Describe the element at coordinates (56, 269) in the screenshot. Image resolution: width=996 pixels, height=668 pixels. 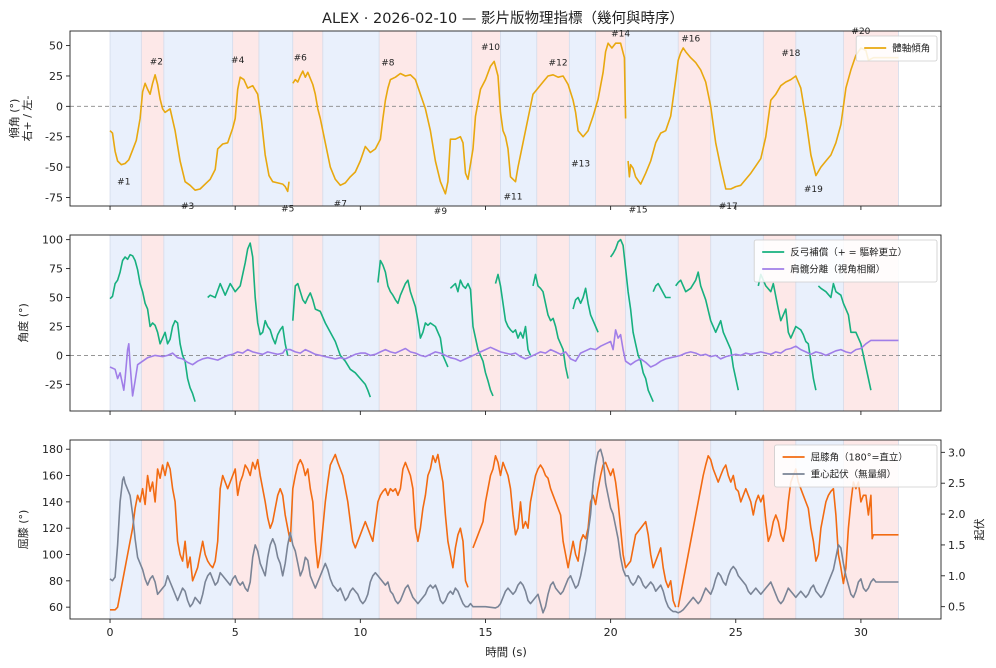
I see `y-tick-label: 75` at that location.